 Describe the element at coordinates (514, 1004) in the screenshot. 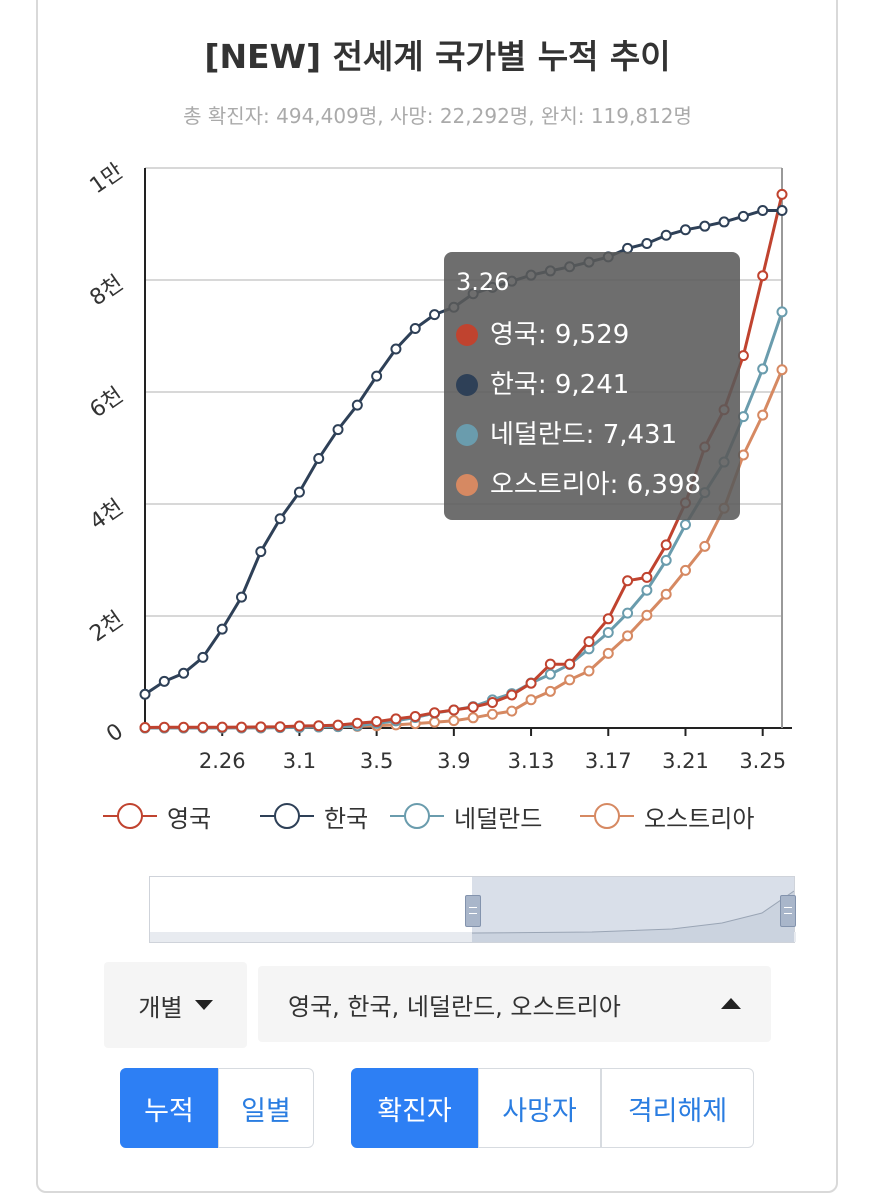

I see `country-select: 영국, 한국, 네덜란드, 오스트리아` at that location.